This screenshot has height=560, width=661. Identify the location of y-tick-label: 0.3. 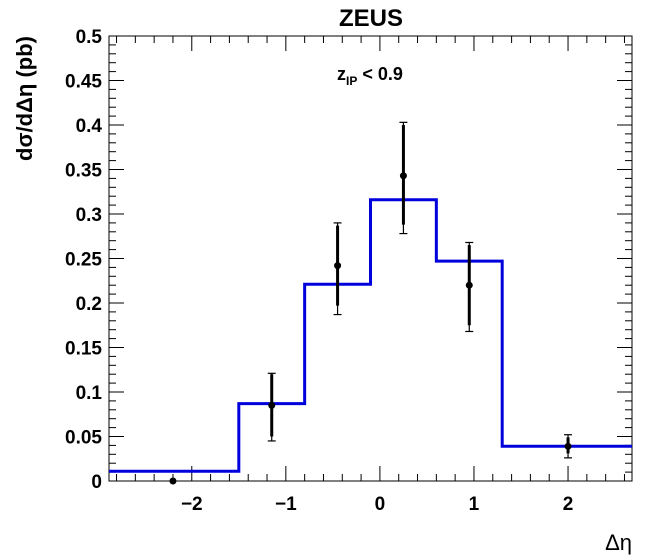
(89, 215).